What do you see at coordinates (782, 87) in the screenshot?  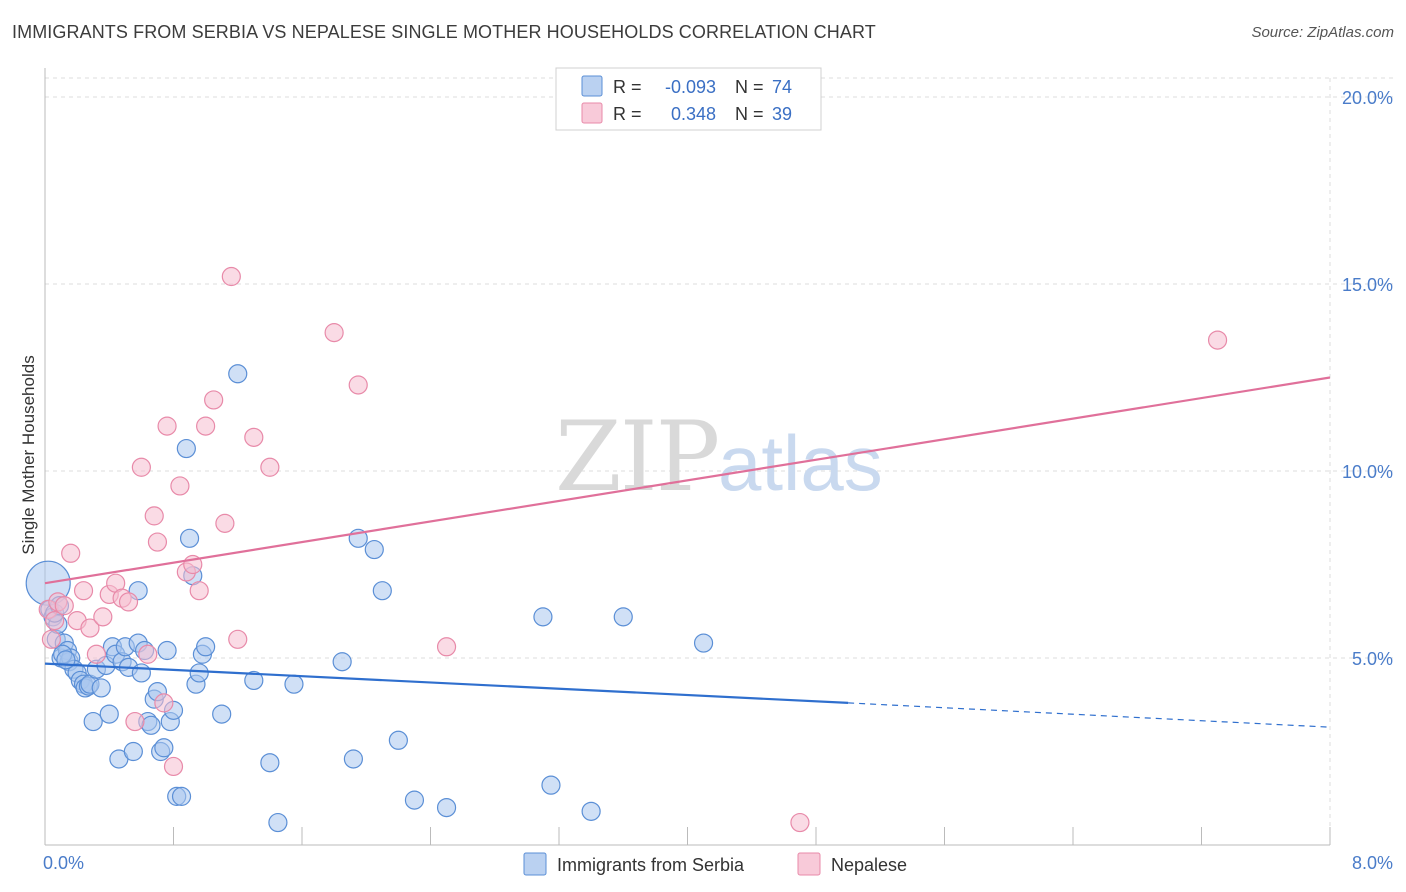 I see `legend-n-value-serbia: 74` at bounding box center [782, 87].